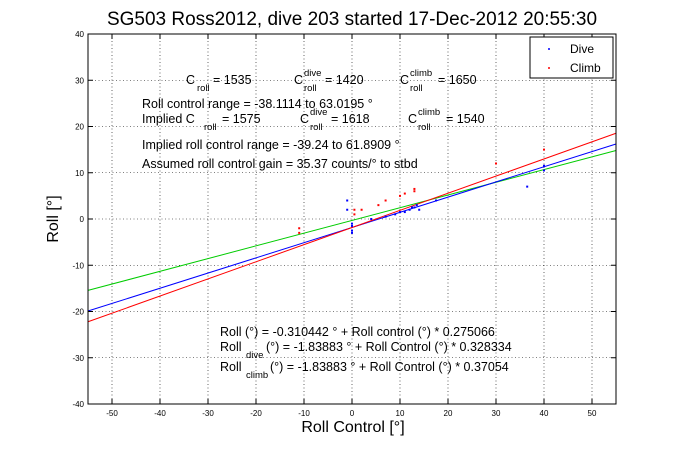 The width and height of the screenshot is (681, 454). Describe the element at coordinates (429, 112) in the screenshot. I see `implied-climb-sup: climb` at that location.